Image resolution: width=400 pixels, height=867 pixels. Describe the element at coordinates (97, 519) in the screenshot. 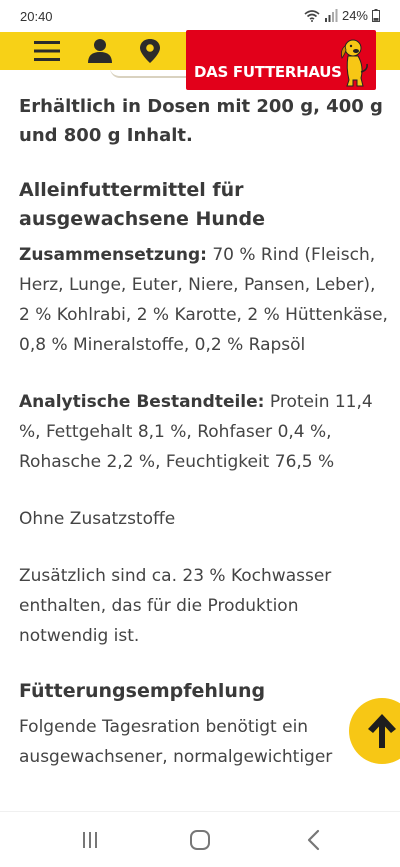

I see `additives-text: Ohne Zusatzstoffe` at that location.